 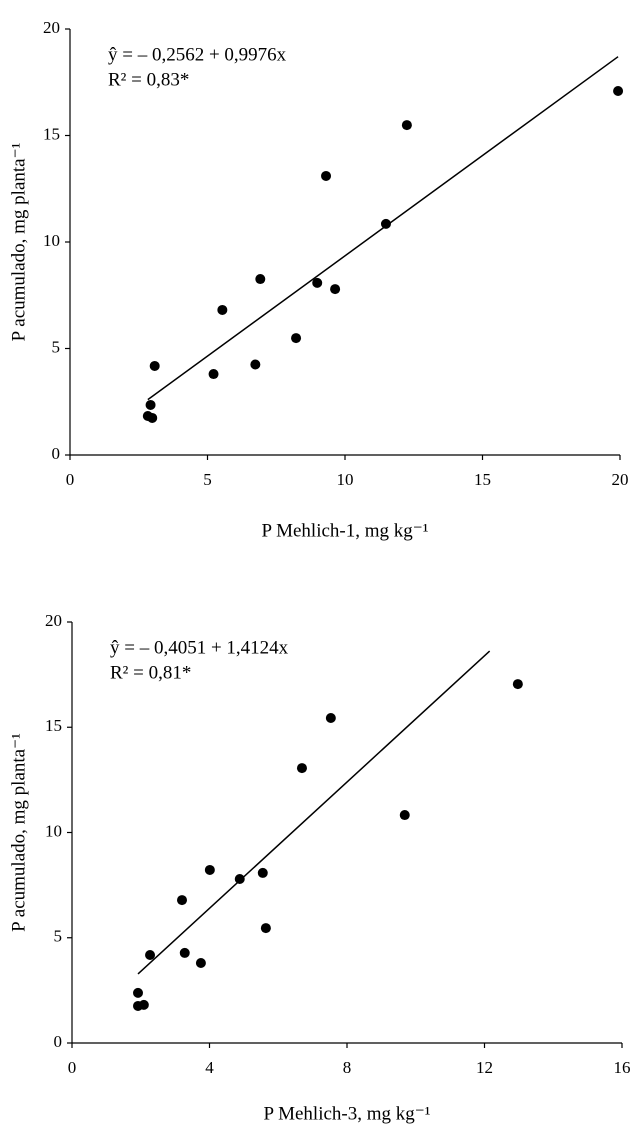 I want to click on x-tick-label: 12, so click(x=484, y=1067).